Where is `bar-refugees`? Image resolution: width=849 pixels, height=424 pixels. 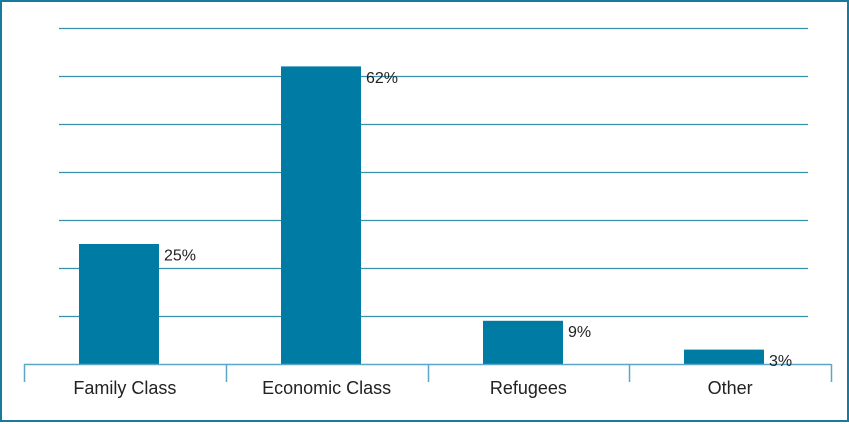 bar-refugees is located at coordinates (523, 342).